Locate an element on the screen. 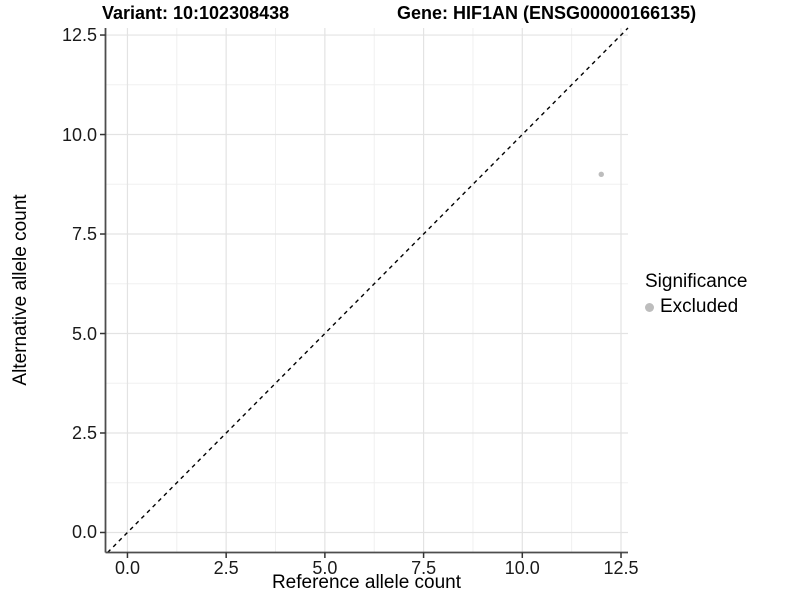  y-tick-label: 2.5 is located at coordinates (84, 432).